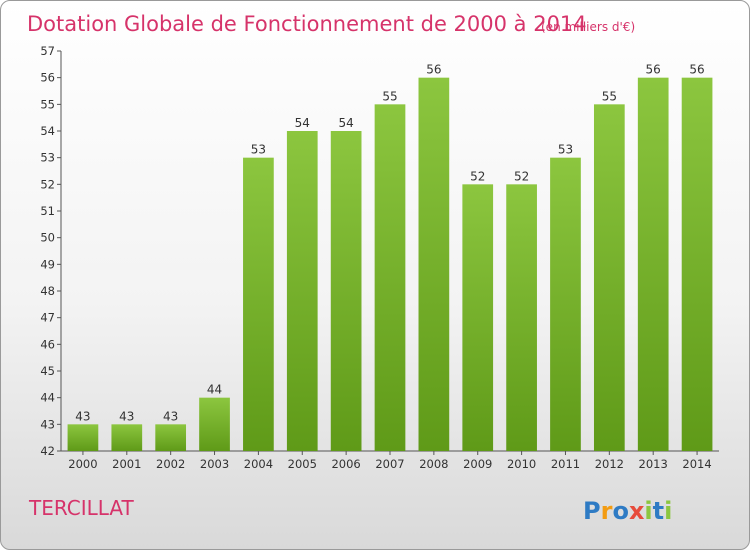 The height and width of the screenshot is (550, 750). What do you see at coordinates (47, 424) in the screenshot?
I see `y-tick-label: 43` at bounding box center [47, 424].